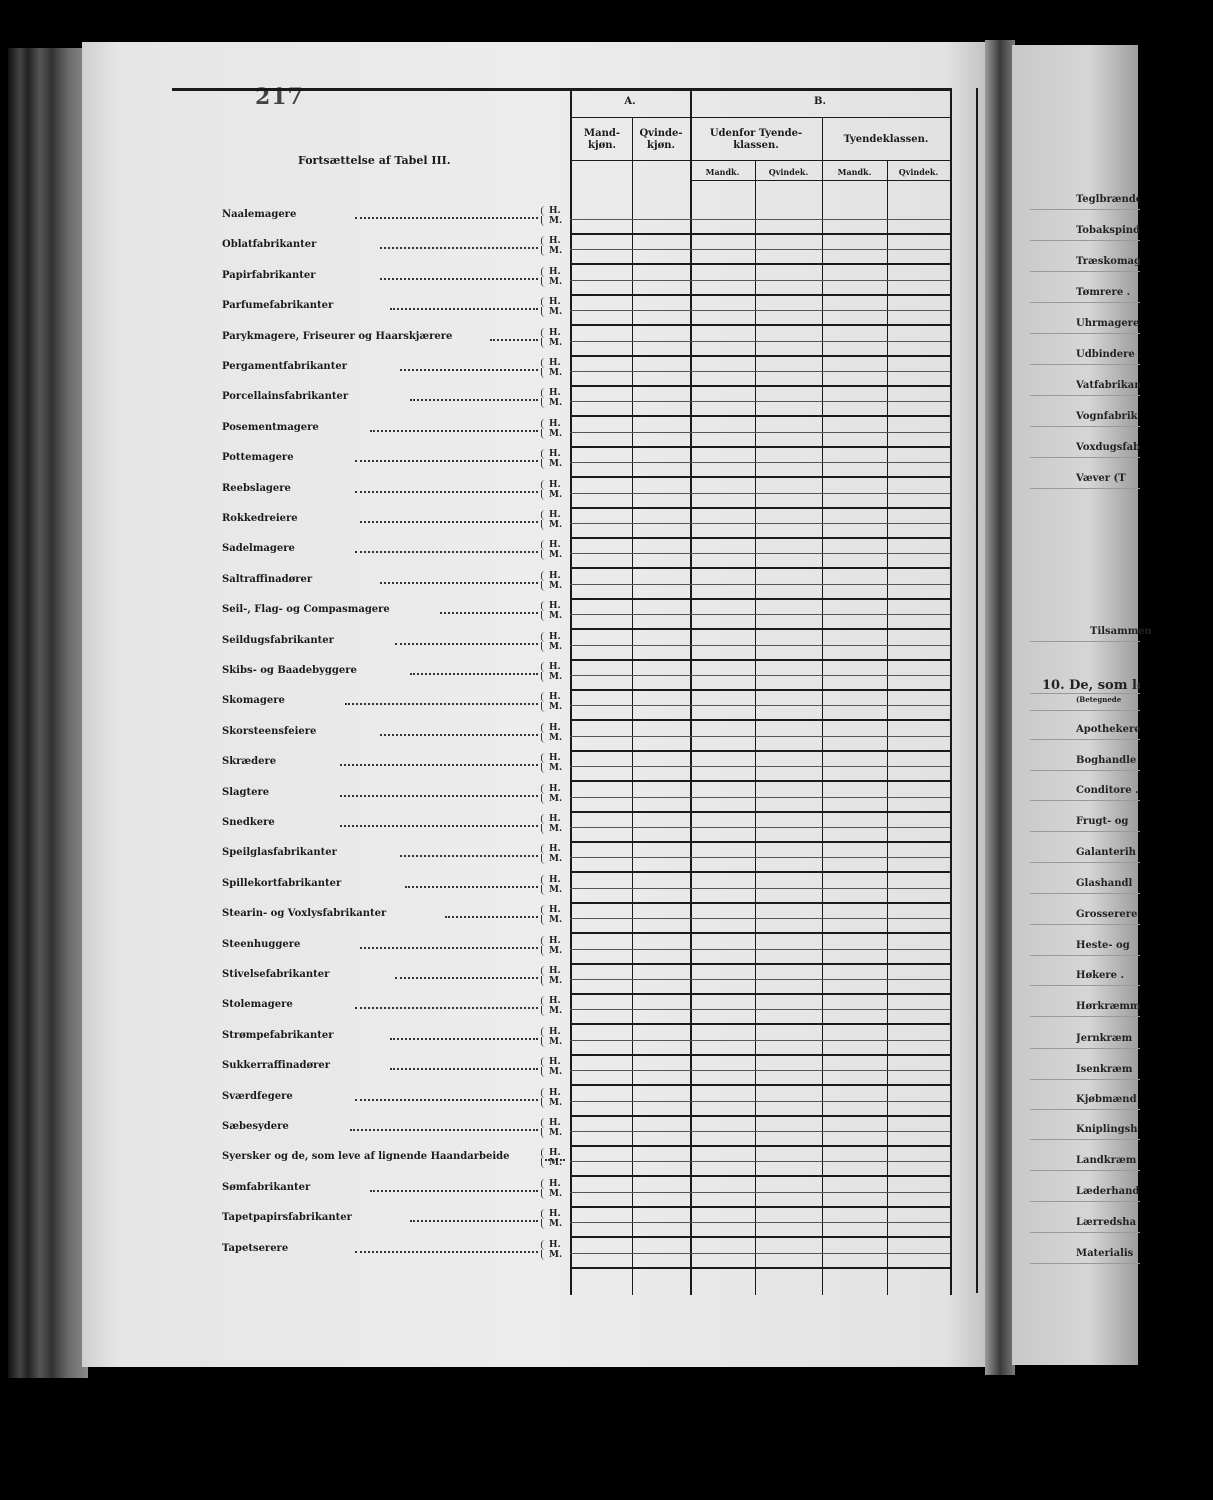 Image resolution: width=1213 pixels, height=1500 pixels. What do you see at coordinates (1102, 821) in the screenshot?
I see `right-page-label: Frugt- og` at bounding box center [1102, 821].